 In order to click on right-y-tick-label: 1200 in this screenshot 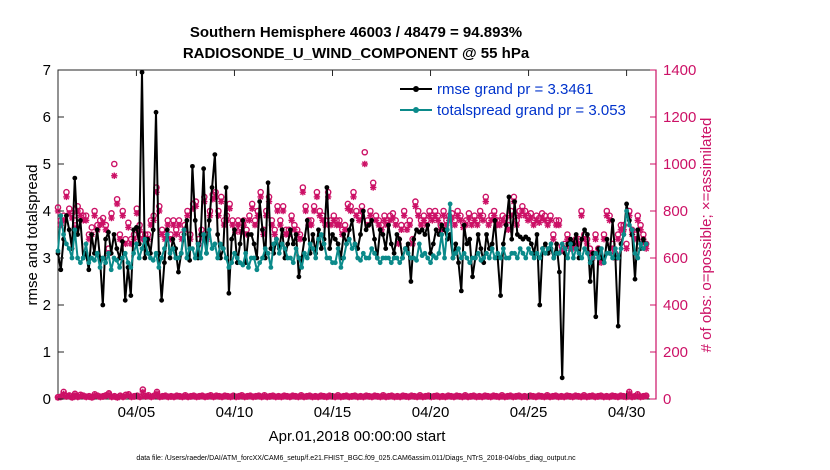, I will do `click(679, 117)`.